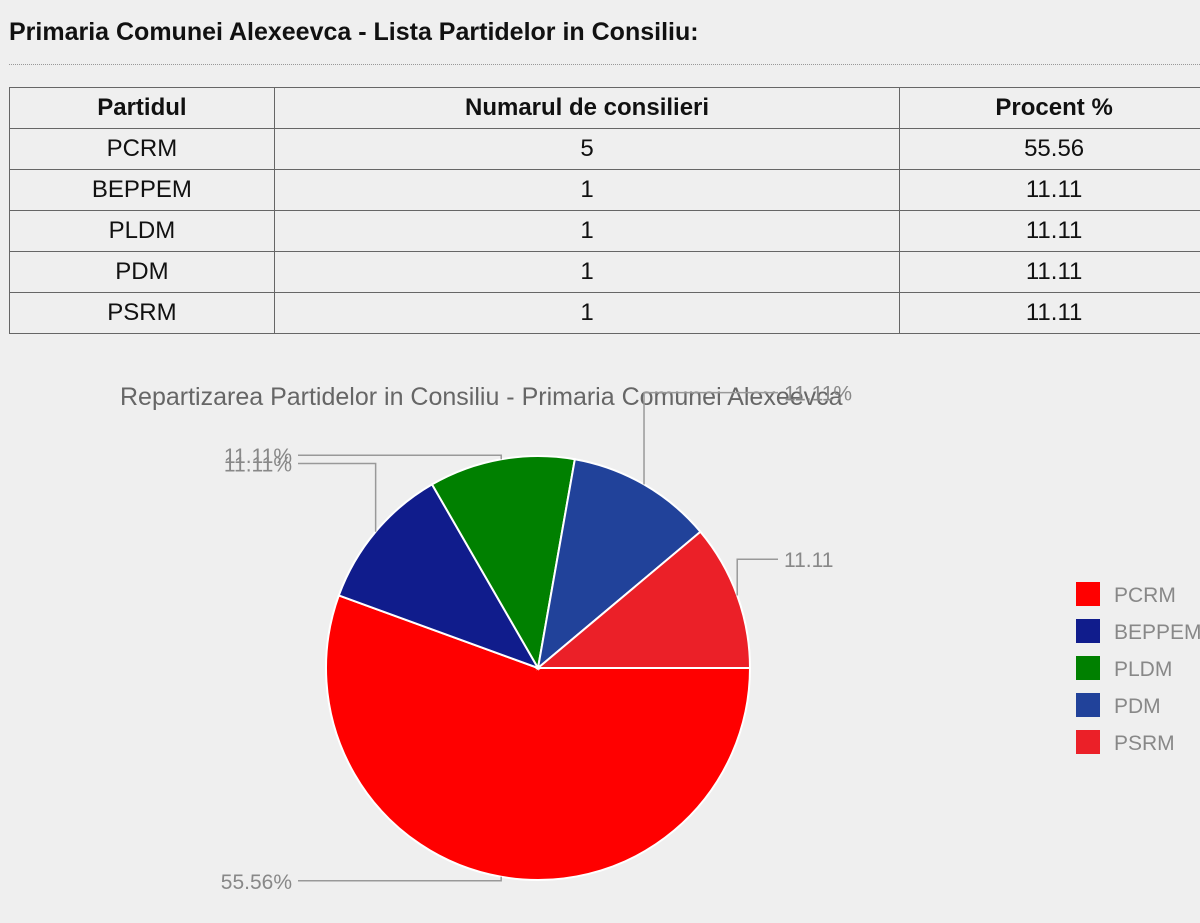  I want to click on table-row: PDM 1 11.11, so click(604, 272).